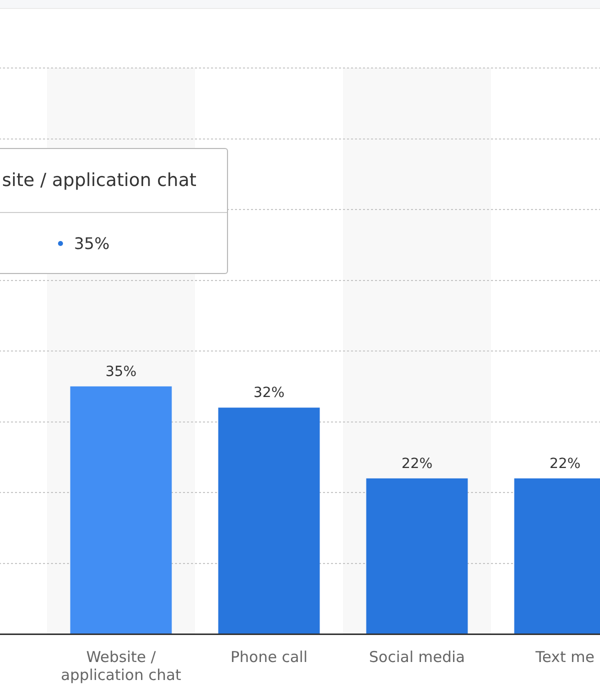  Describe the element at coordinates (121, 372) in the screenshot. I see `data-label: 35%` at that location.